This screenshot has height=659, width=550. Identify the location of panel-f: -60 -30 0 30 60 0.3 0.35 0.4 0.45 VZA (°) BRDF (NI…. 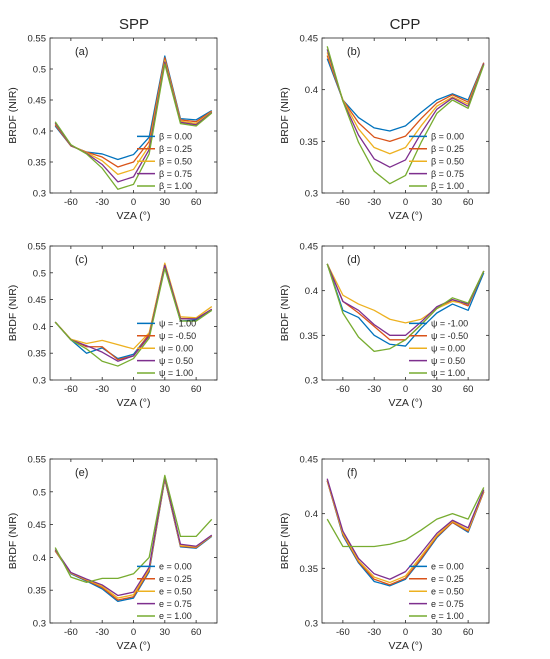
(384, 553).